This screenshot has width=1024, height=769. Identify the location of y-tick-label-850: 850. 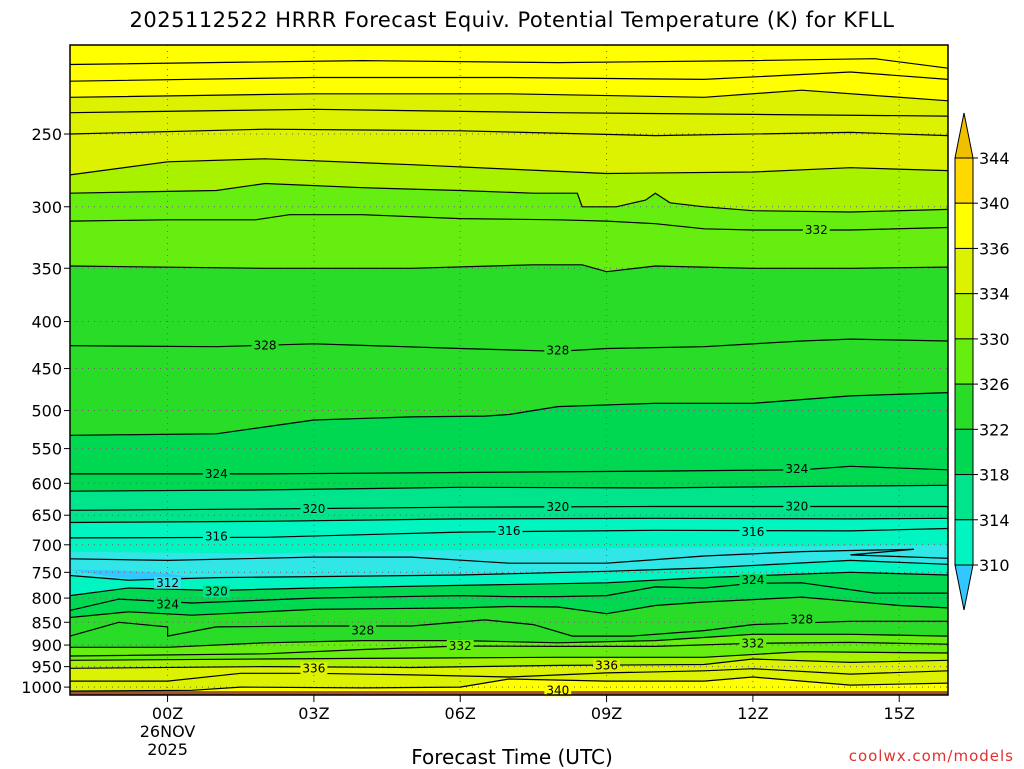
(46, 622).